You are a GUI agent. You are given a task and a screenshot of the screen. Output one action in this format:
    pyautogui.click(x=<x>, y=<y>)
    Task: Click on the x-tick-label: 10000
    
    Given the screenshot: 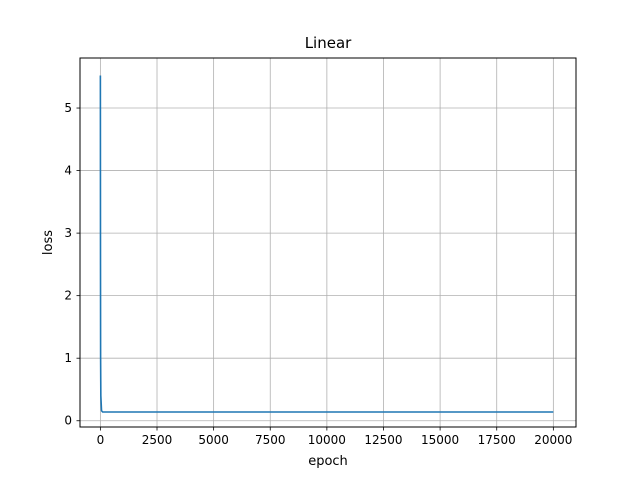 What is the action you would take?
    pyautogui.click(x=327, y=440)
    